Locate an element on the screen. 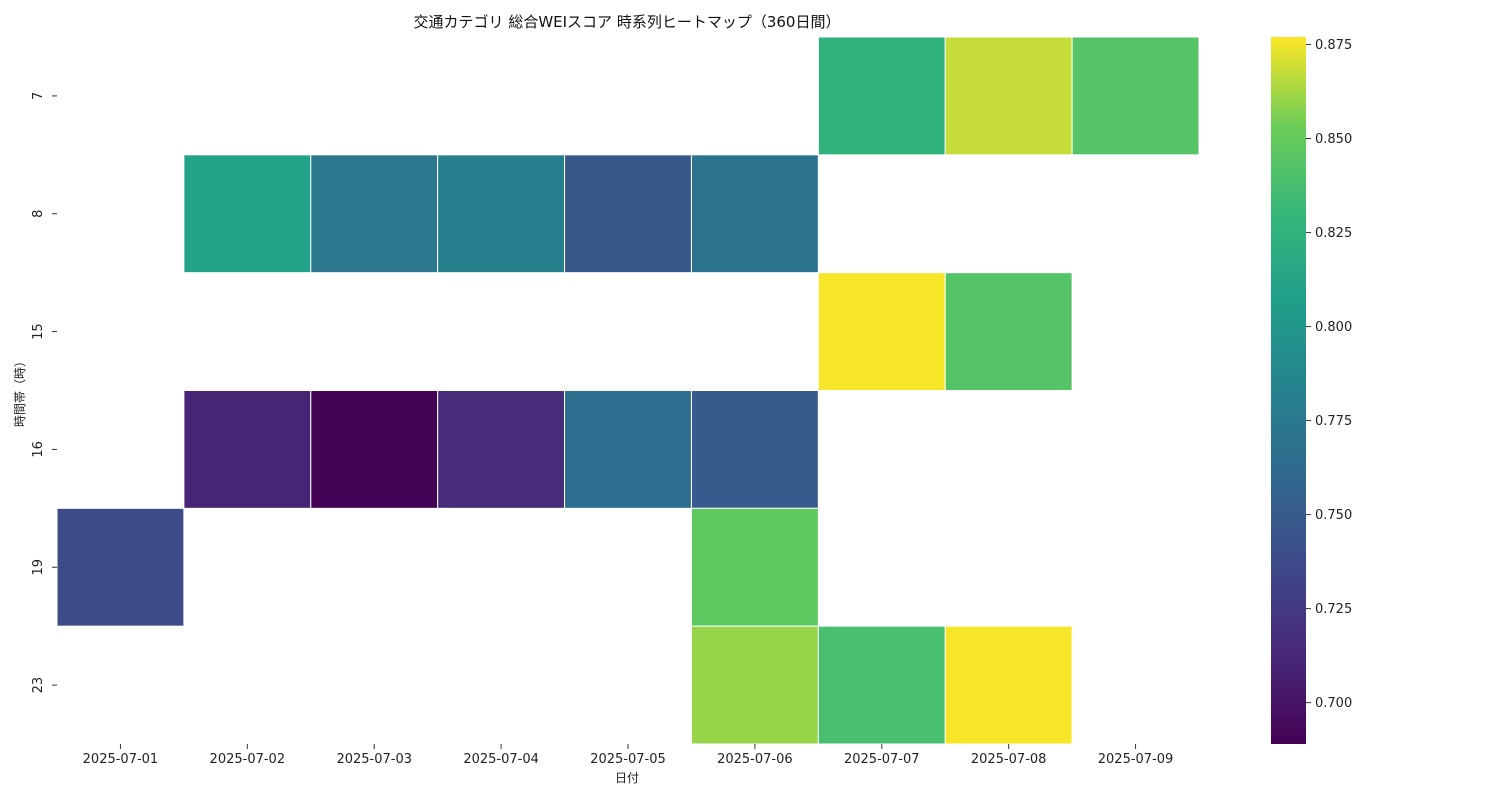  x-tick-label: 2025-07-01 is located at coordinates (121, 759).